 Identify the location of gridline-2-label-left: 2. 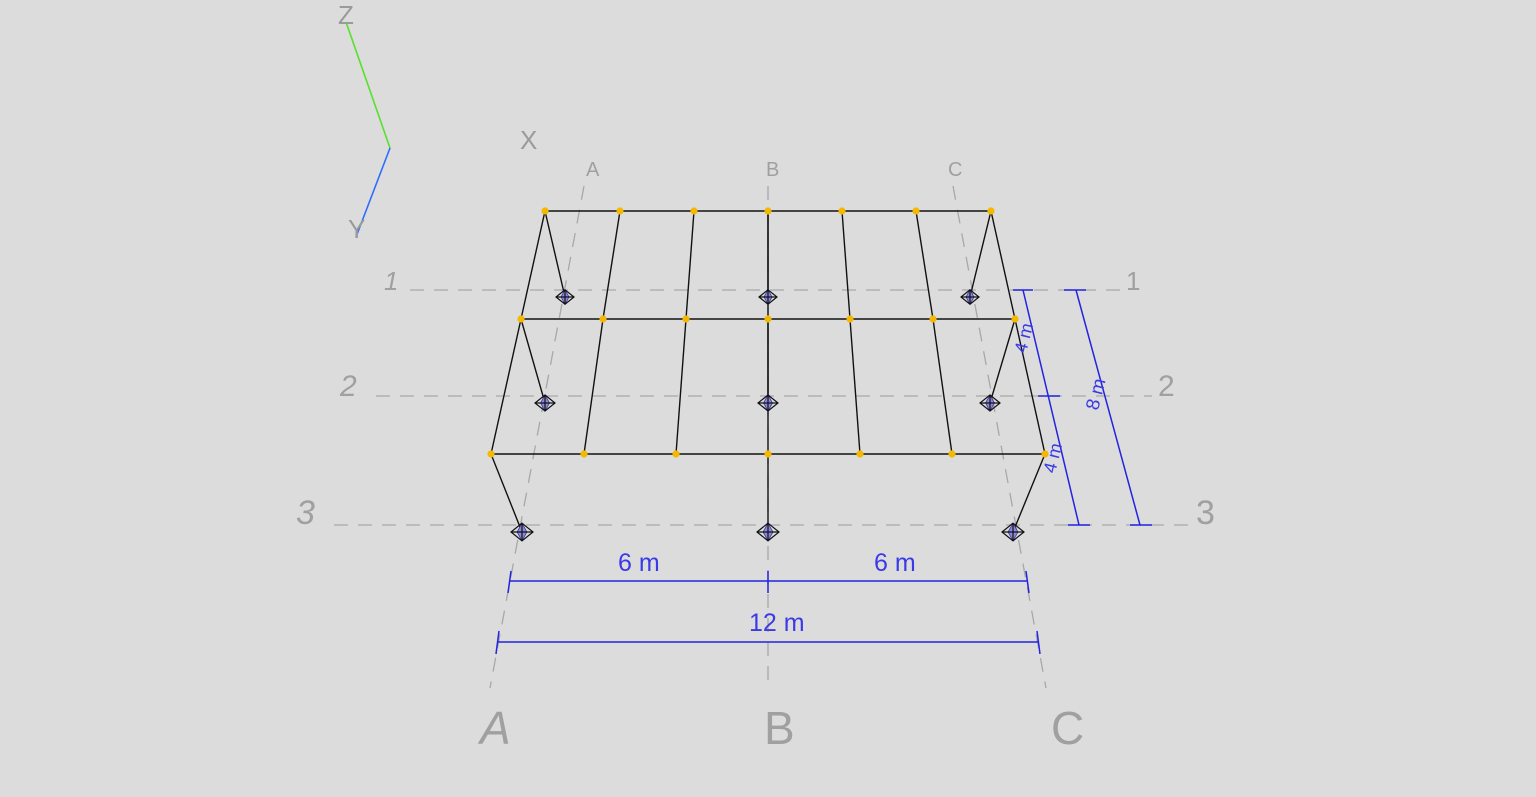
(348, 386).